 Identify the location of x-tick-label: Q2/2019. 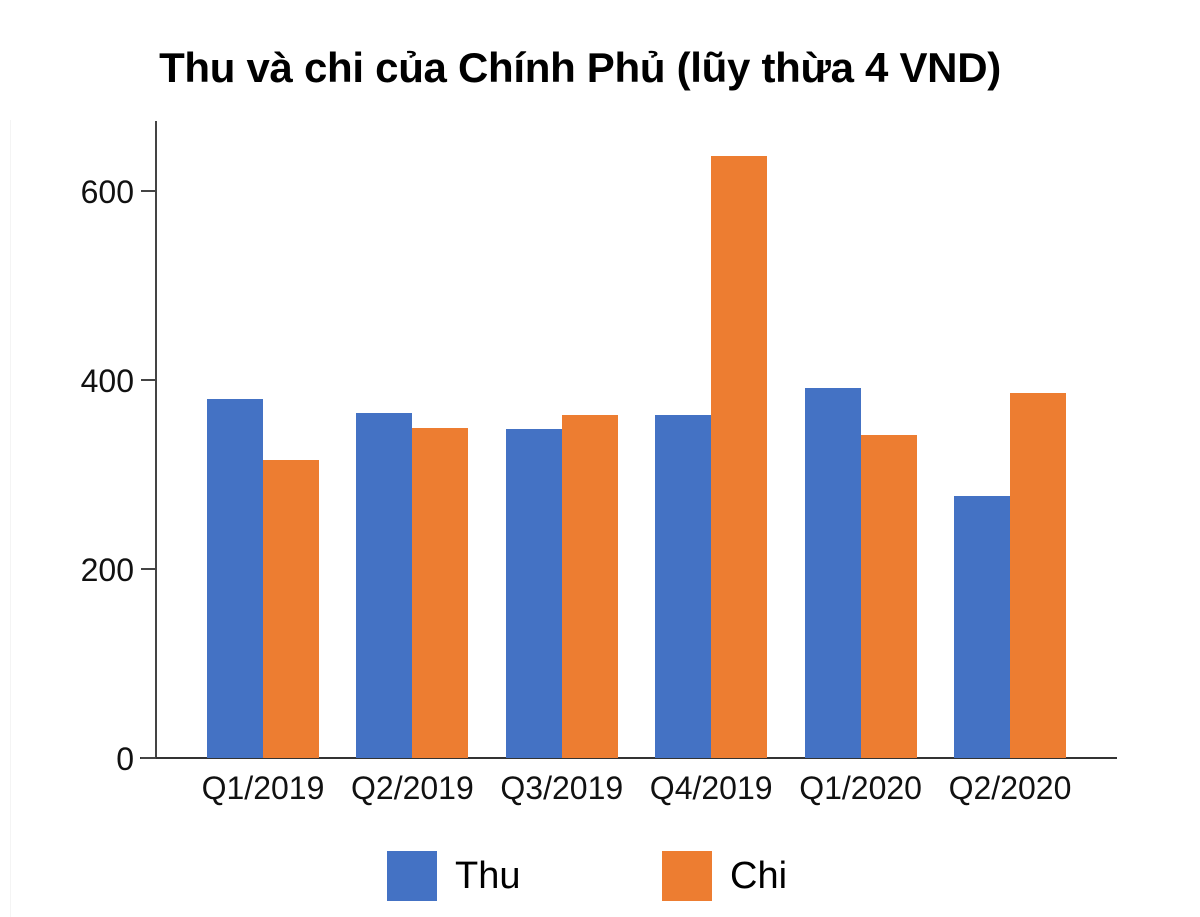
(412, 788).